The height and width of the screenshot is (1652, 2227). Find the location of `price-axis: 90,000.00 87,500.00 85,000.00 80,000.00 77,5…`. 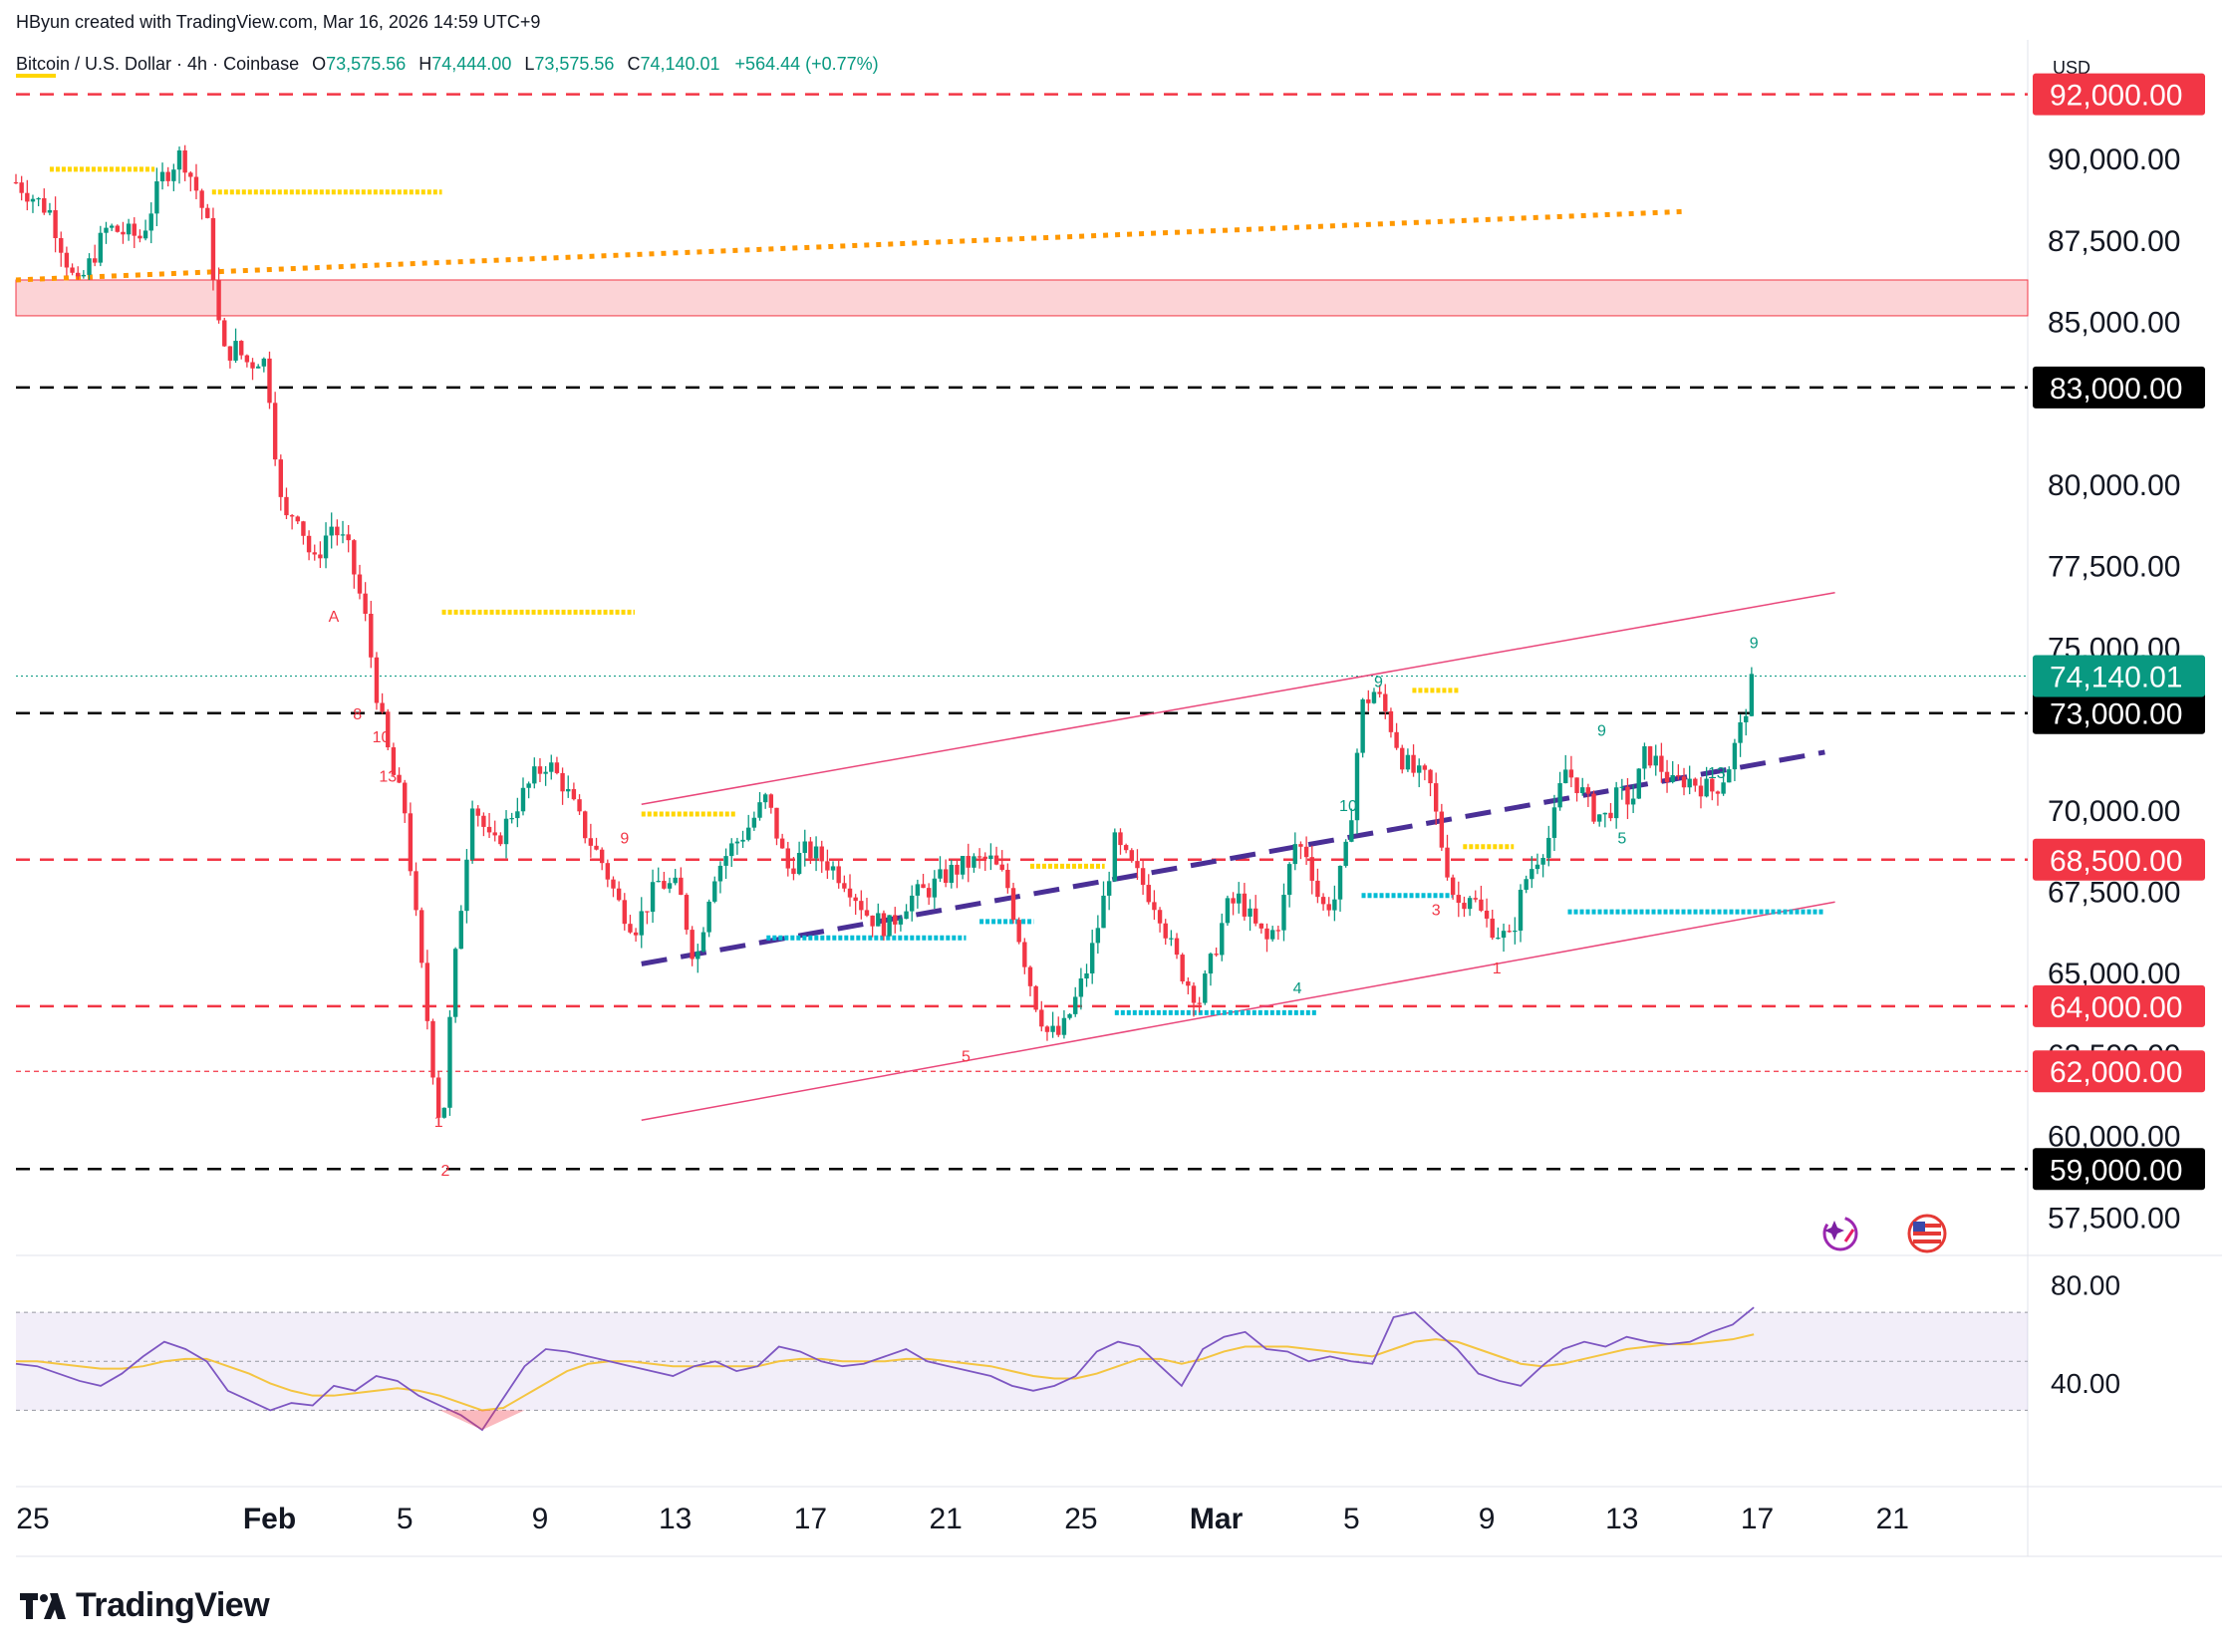

price-axis: 90,000.00 87,500.00 85,000.00 80,000.00 77,5… is located at coordinates (2119, 654).